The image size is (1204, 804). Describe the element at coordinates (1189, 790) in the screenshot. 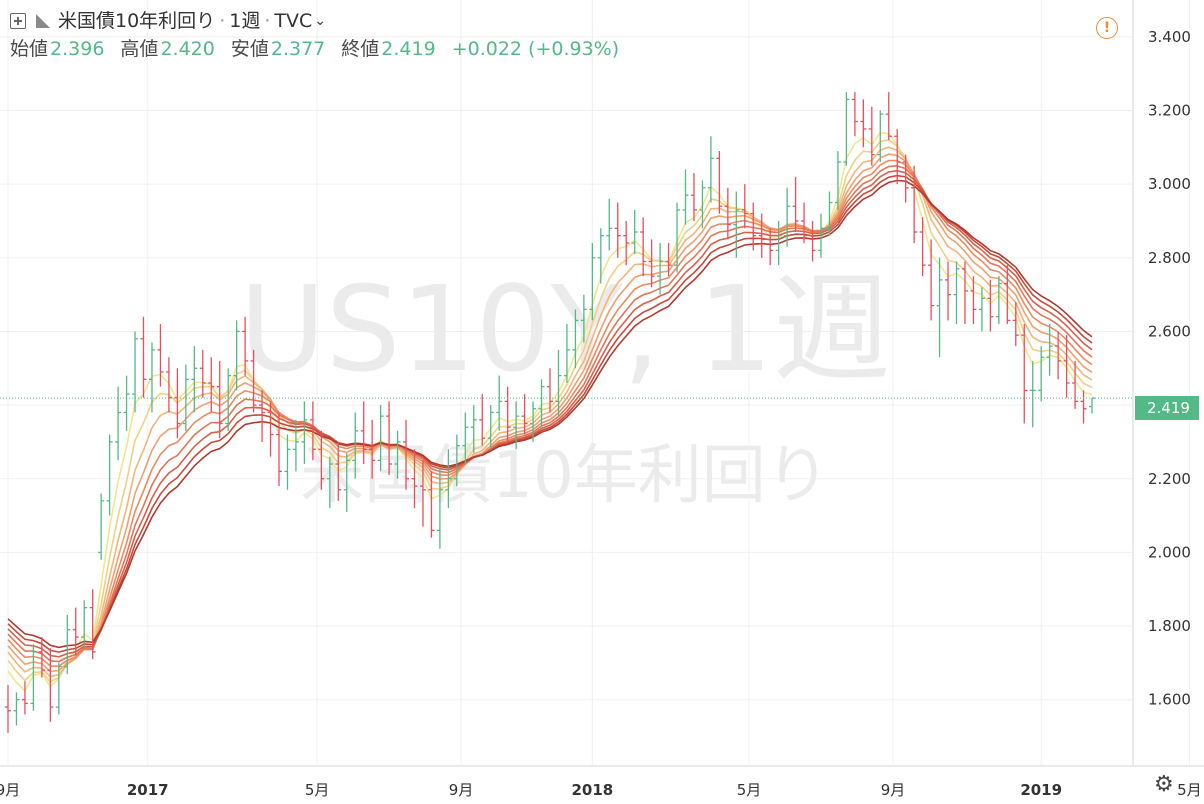

I see `time-tick-label: 5月` at that location.